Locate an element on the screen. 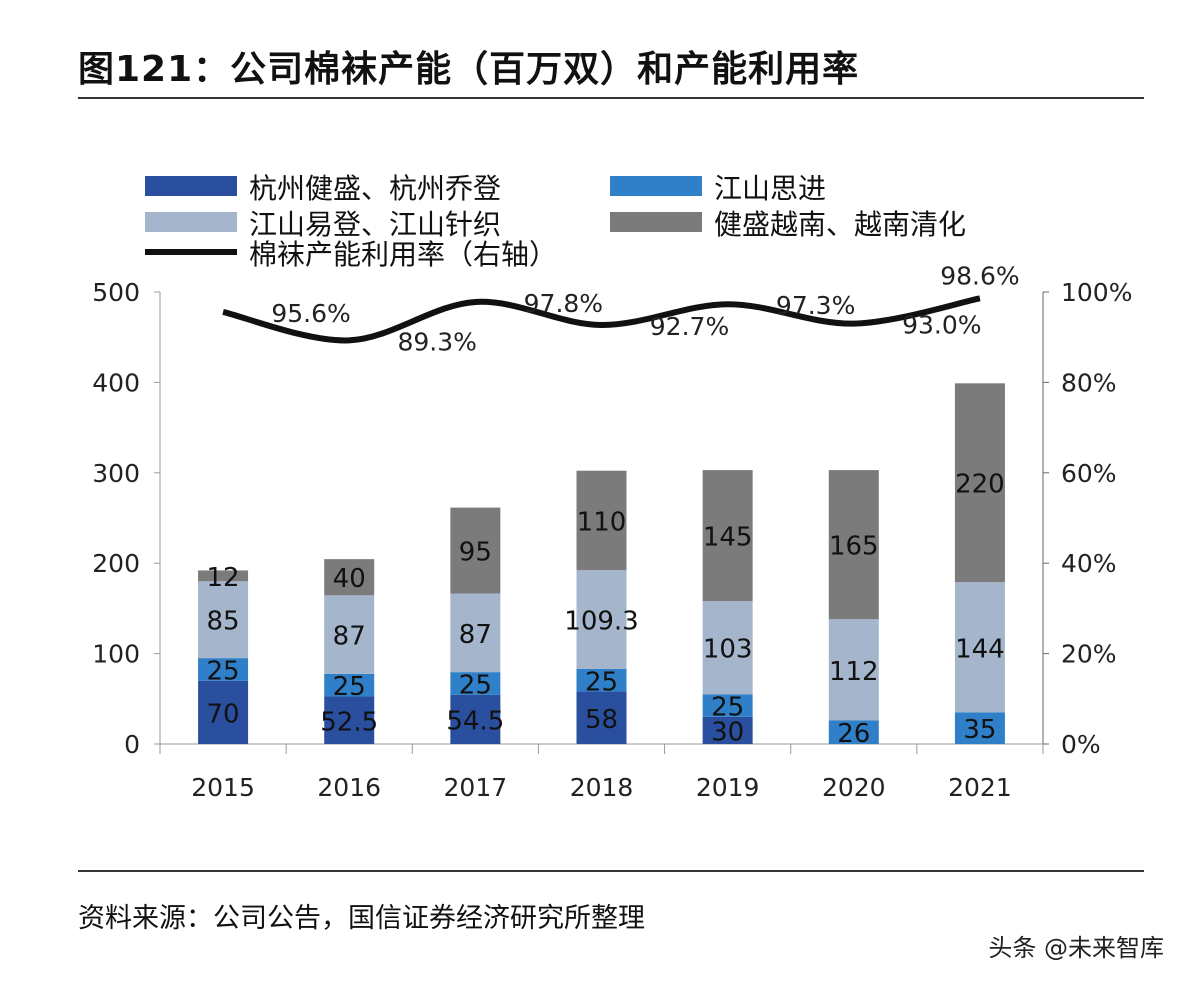 The height and width of the screenshot is (986, 1192). data-label: 85 is located at coordinates (223, 622).